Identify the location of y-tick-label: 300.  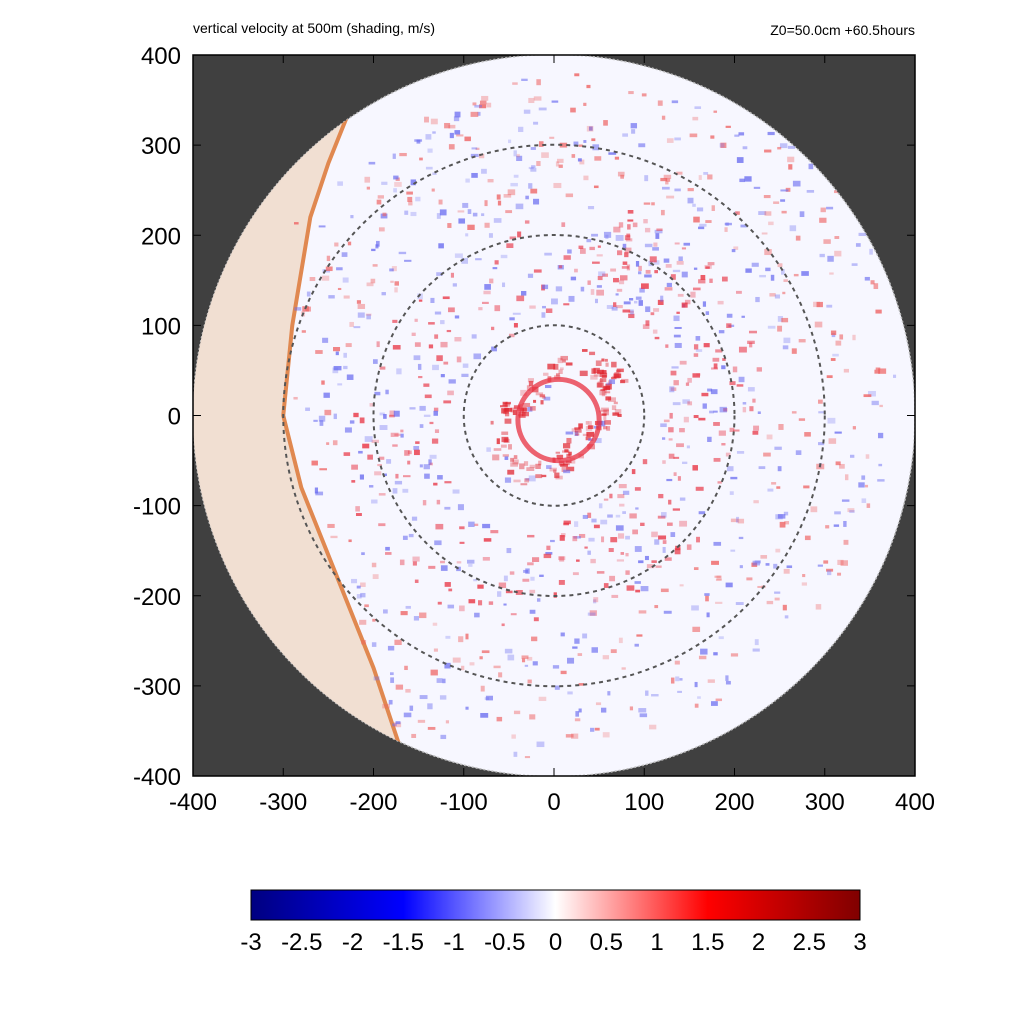
(161, 146).